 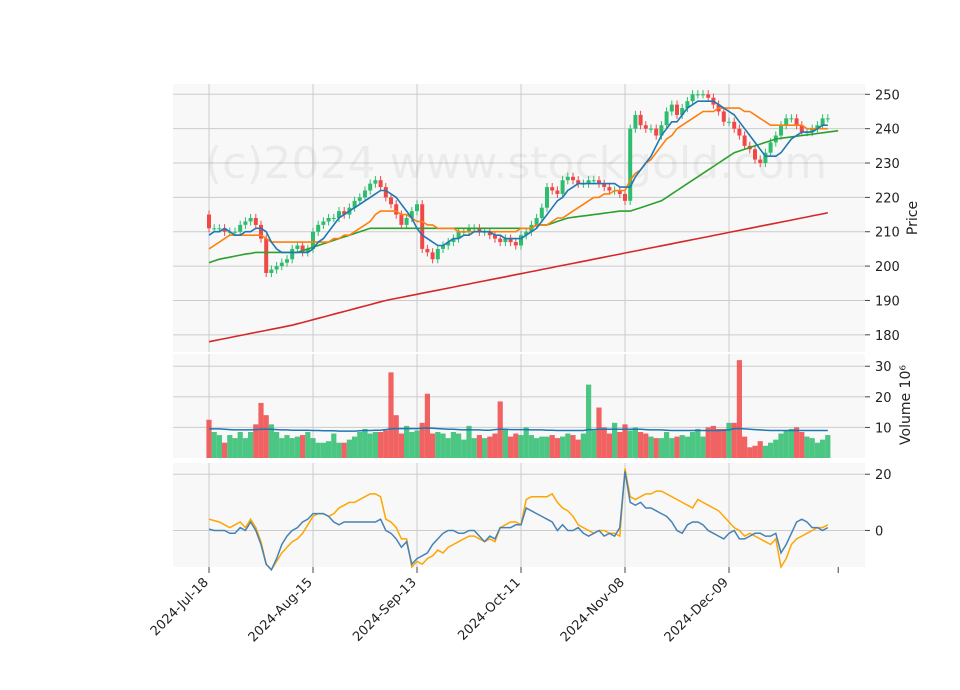 What do you see at coordinates (887, 198) in the screenshot?
I see `price-y-tick-label: 220` at bounding box center [887, 198].